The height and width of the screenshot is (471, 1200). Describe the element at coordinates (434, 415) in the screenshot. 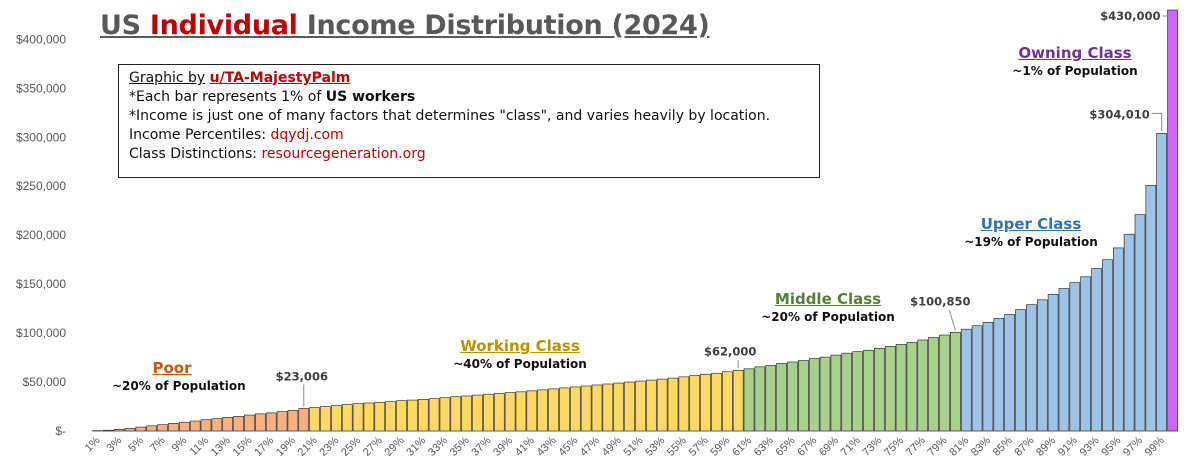

I see `bar-32pct` at that location.